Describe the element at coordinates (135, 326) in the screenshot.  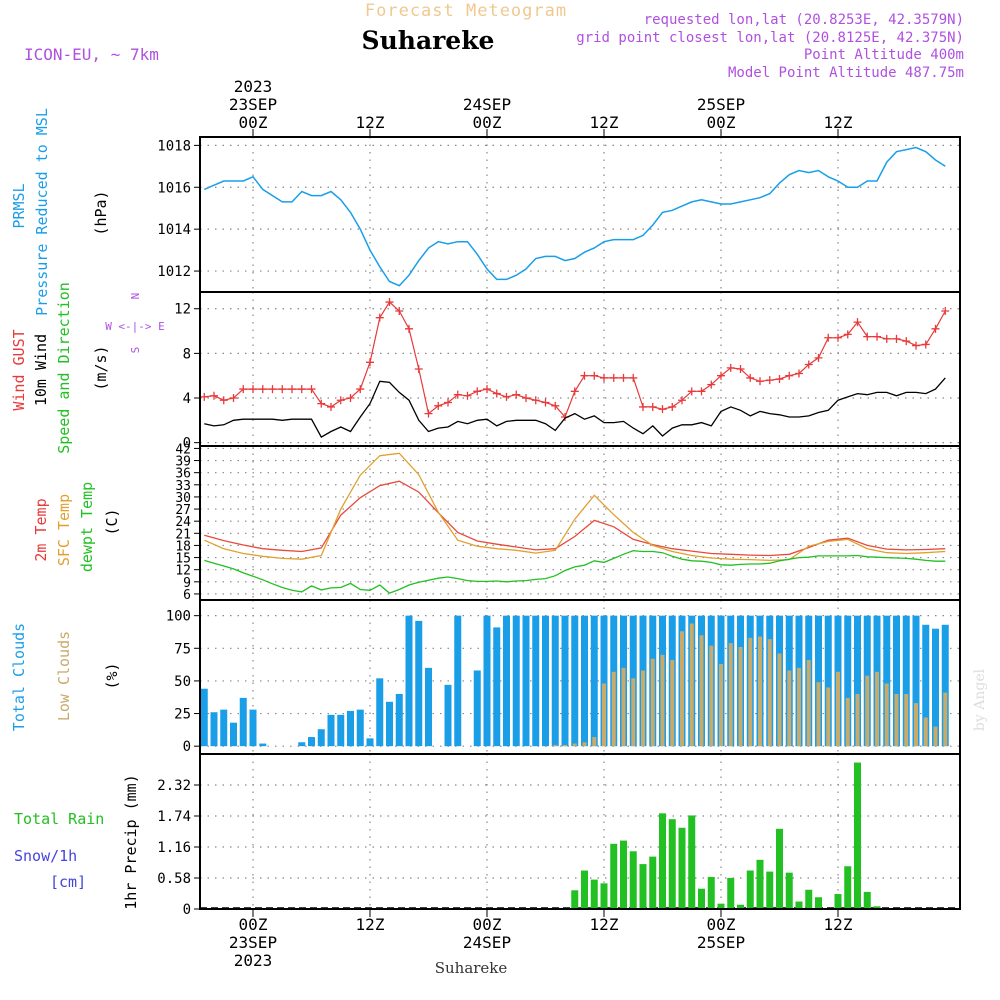
I see `compass-we: W <-|-> E` at that location.